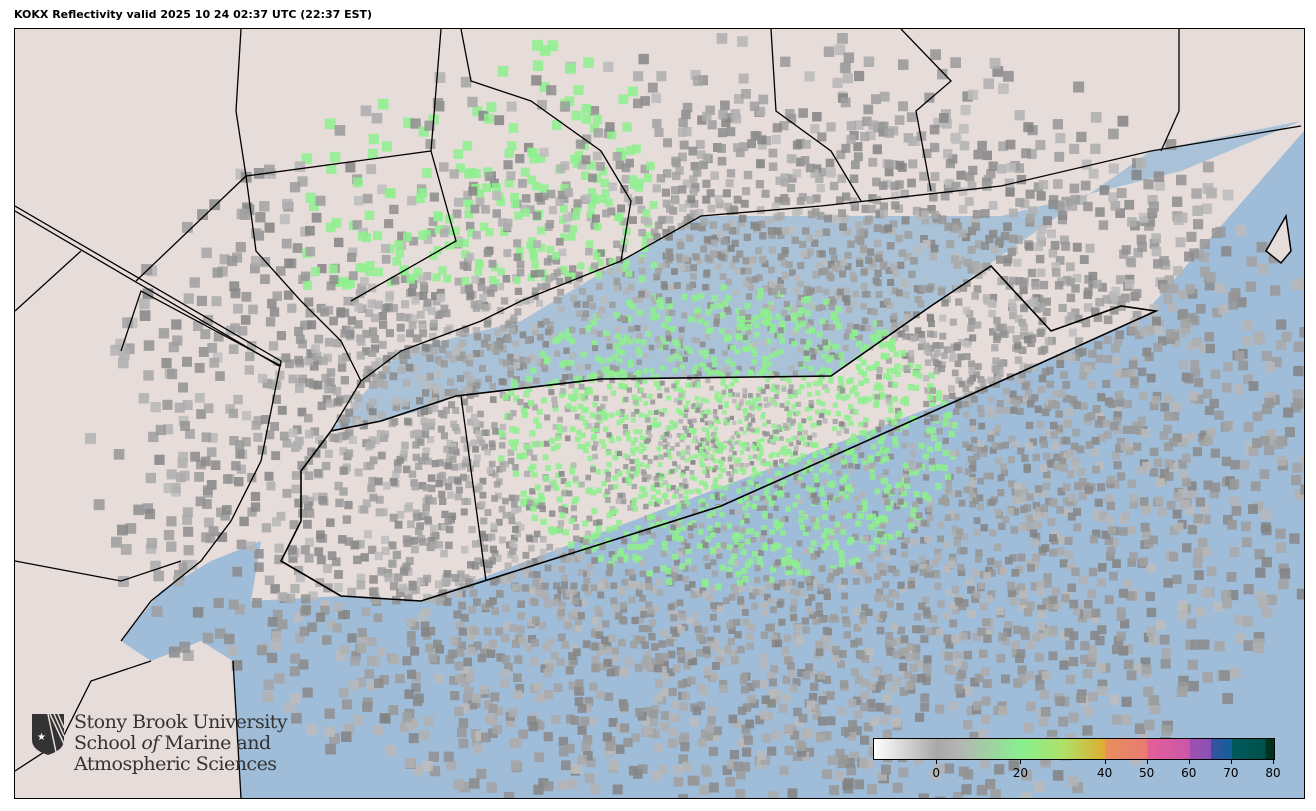 The width and height of the screenshot is (1316, 811). I want to click on colorbar-tick-label: 40, so click(1104, 773).